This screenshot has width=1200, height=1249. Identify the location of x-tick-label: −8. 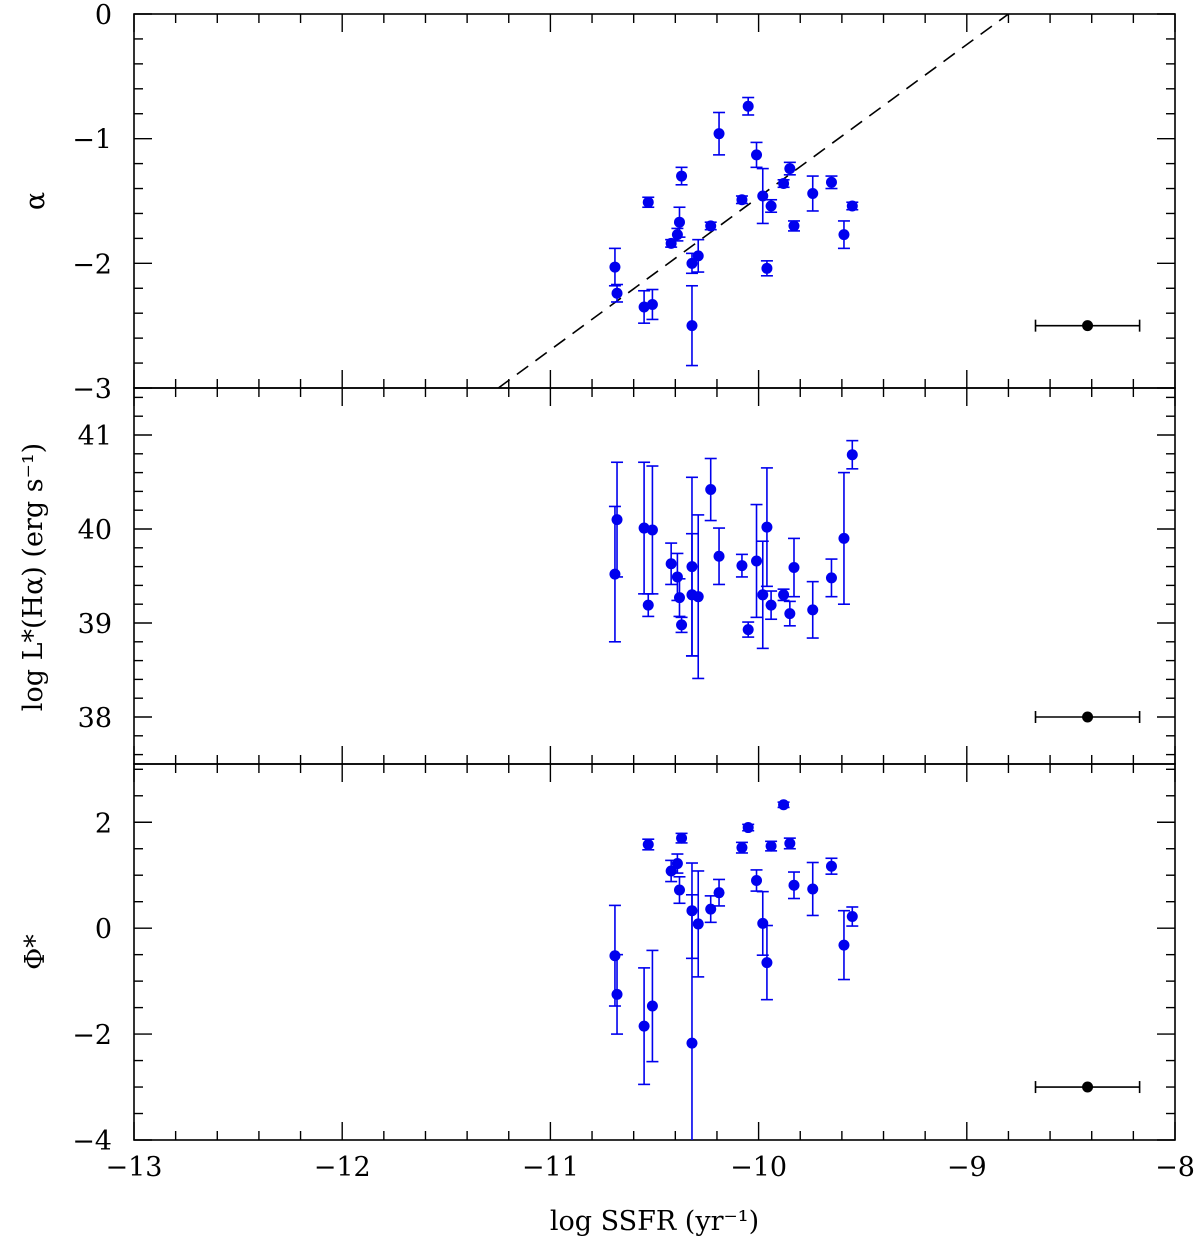
(1175, 1167).